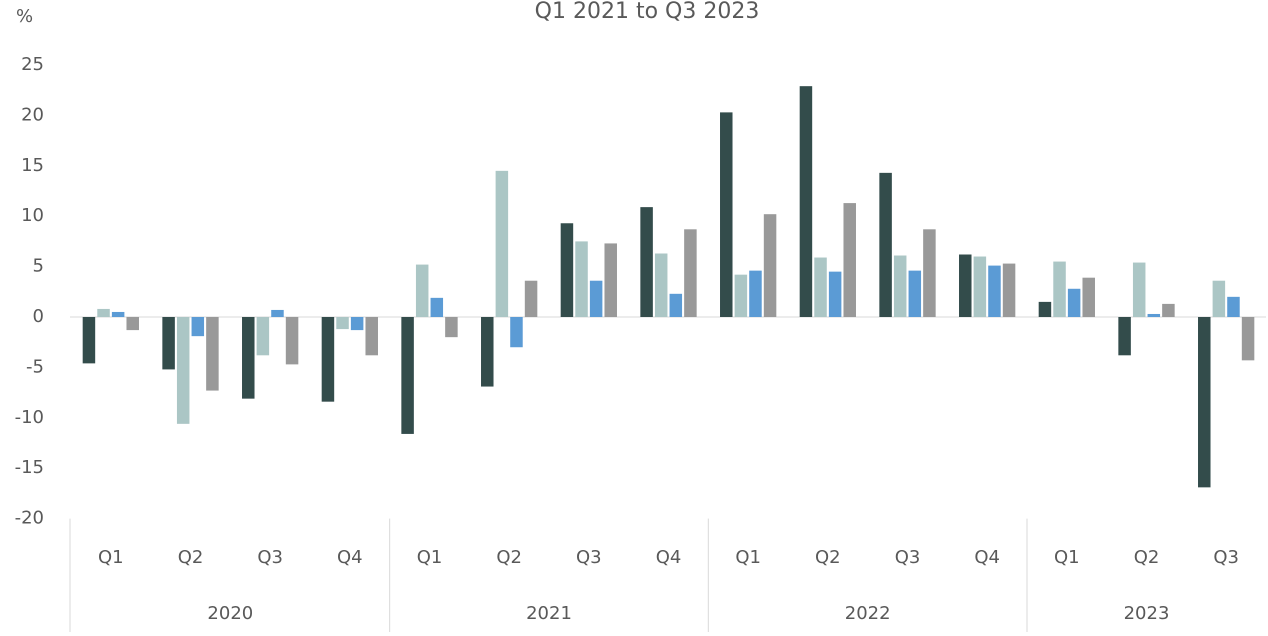  What do you see at coordinates (868, 613) in the screenshot?
I see `group-label: 2022` at bounding box center [868, 613].